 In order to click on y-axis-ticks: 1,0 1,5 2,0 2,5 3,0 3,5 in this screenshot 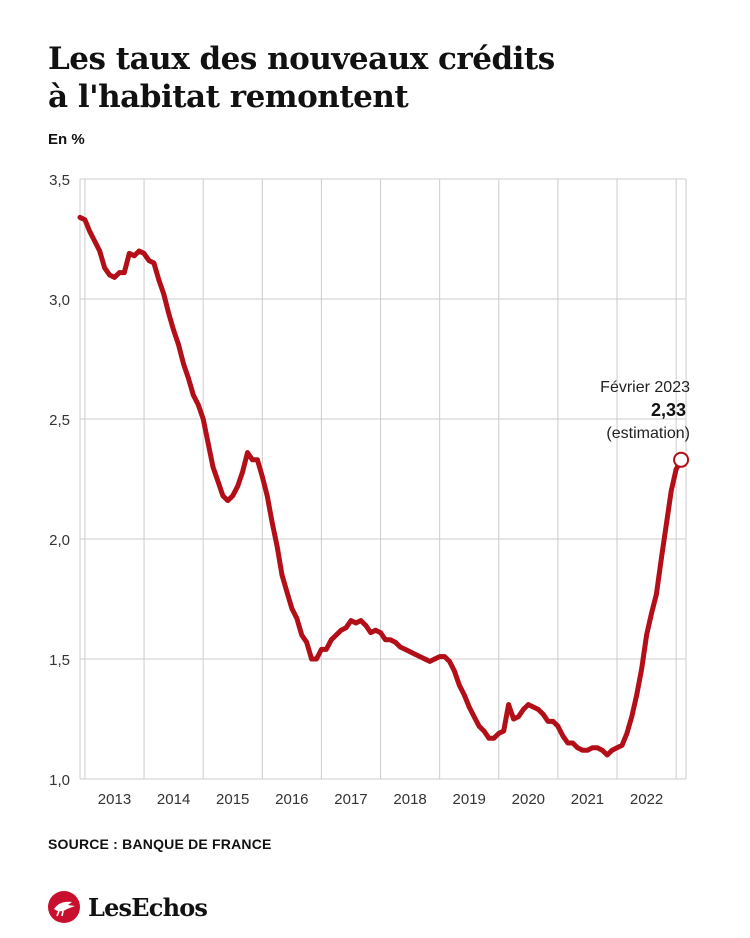, I will do `click(59, 480)`.